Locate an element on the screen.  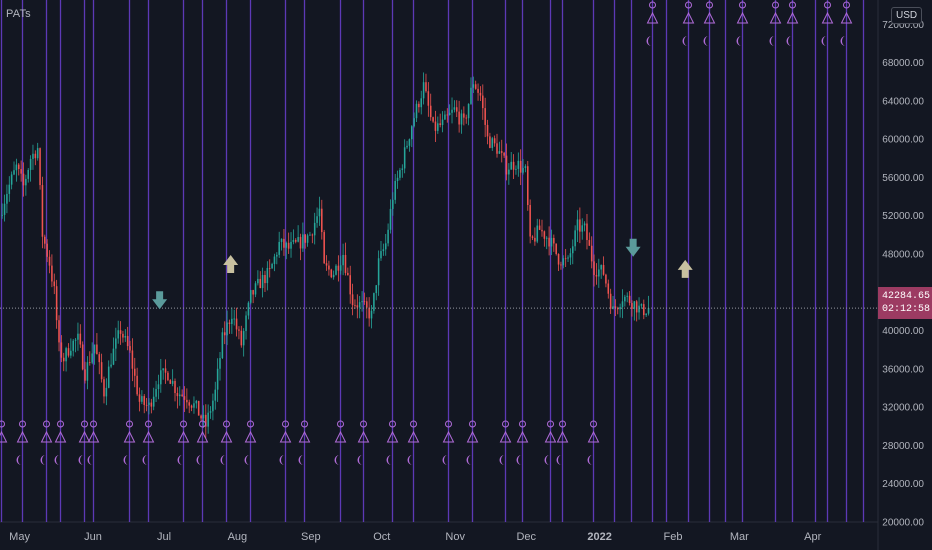
currency-button: USD is located at coordinates (907, 15).